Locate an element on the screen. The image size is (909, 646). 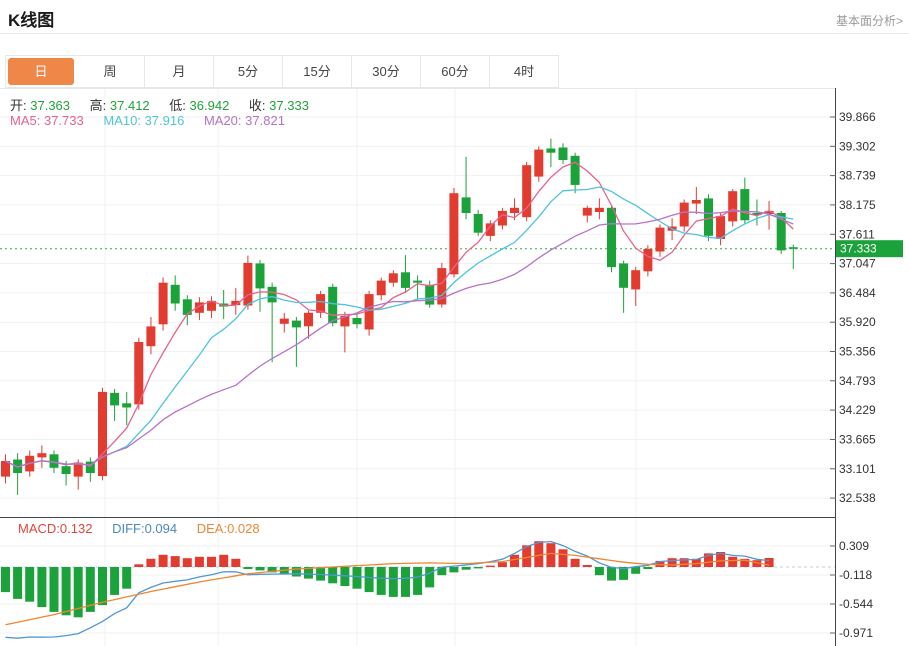
ma5-label: MA5: is located at coordinates (25, 120).